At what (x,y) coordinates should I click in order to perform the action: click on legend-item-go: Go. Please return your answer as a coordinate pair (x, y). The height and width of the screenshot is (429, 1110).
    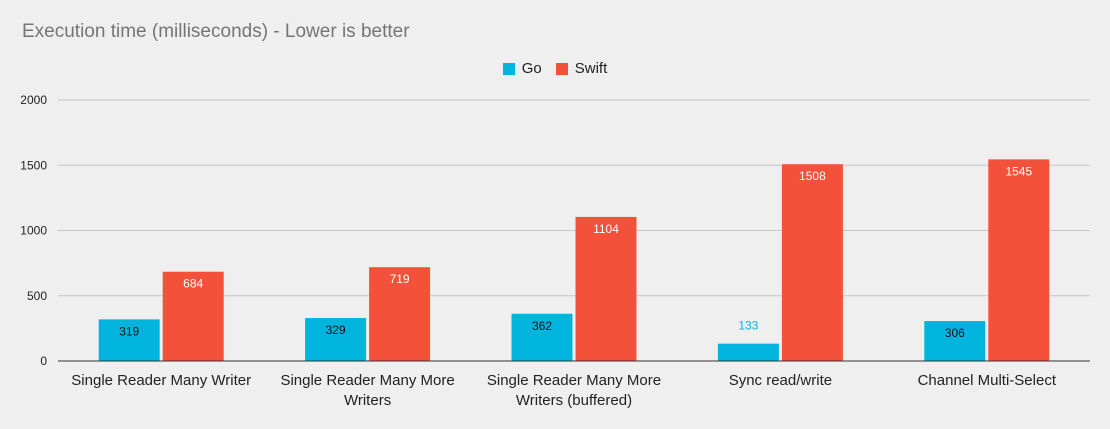
    Looking at the image, I should click on (522, 68).